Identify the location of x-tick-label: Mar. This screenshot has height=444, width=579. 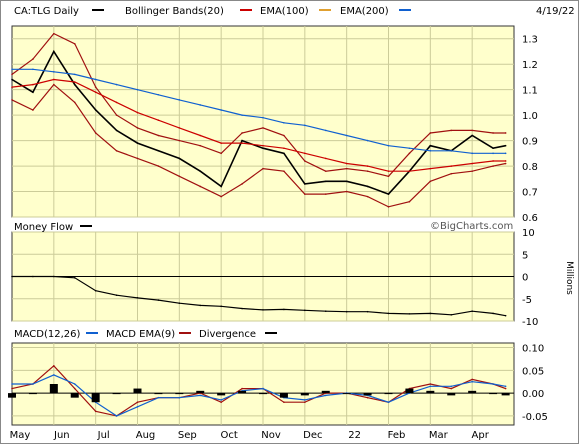
(439, 435).